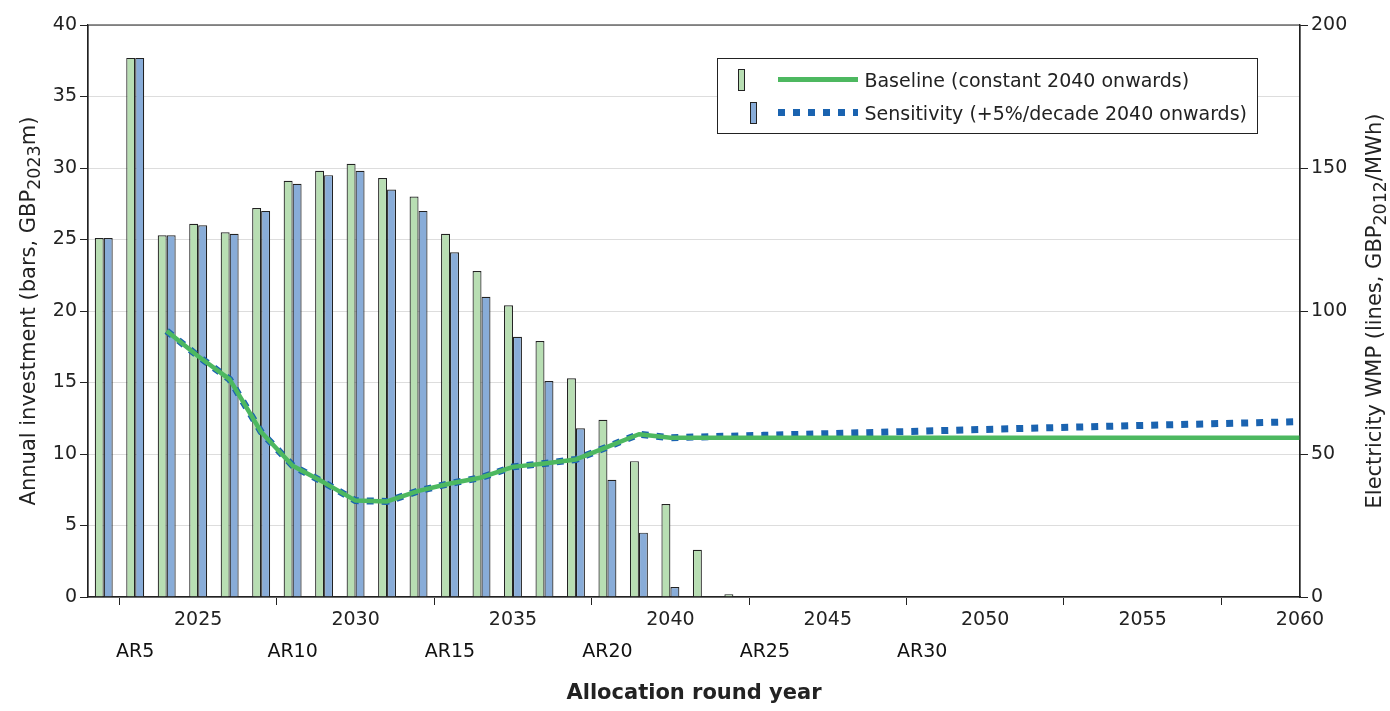 This screenshot has width=1390, height=711. Describe the element at coordinates (64, 22) in the screenshot. I see `y-tick-label: 40` at that location.